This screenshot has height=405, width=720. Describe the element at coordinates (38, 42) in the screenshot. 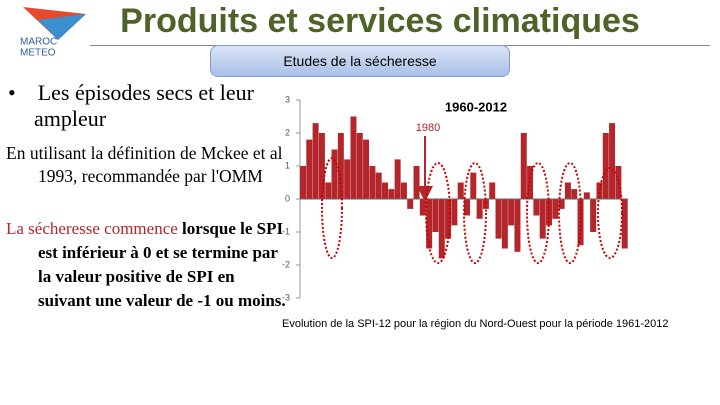

I see `logo-text: MAROC` at that location.